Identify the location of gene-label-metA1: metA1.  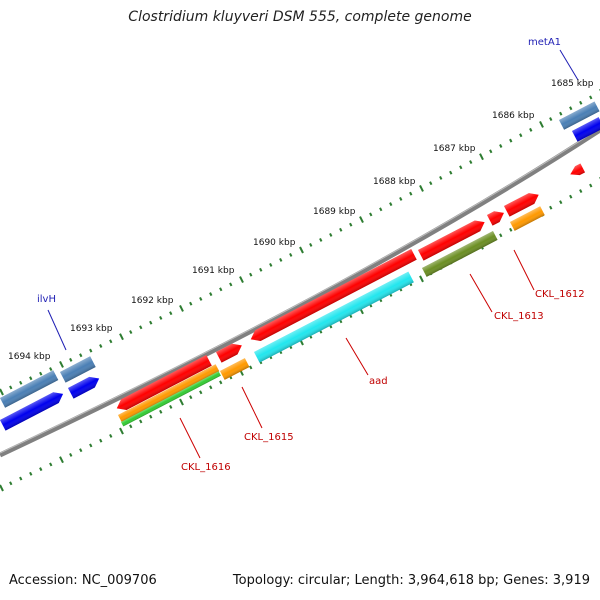
(544, 42).